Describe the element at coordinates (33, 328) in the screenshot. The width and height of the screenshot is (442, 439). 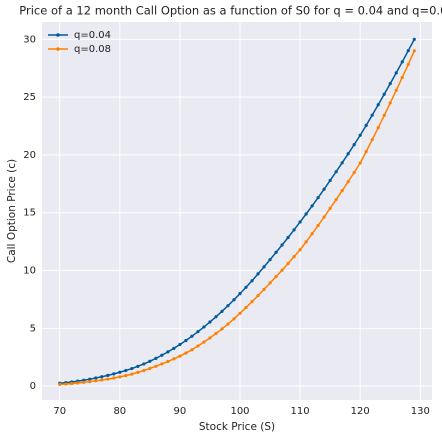
I see `y-tick-label: 5` at that location.